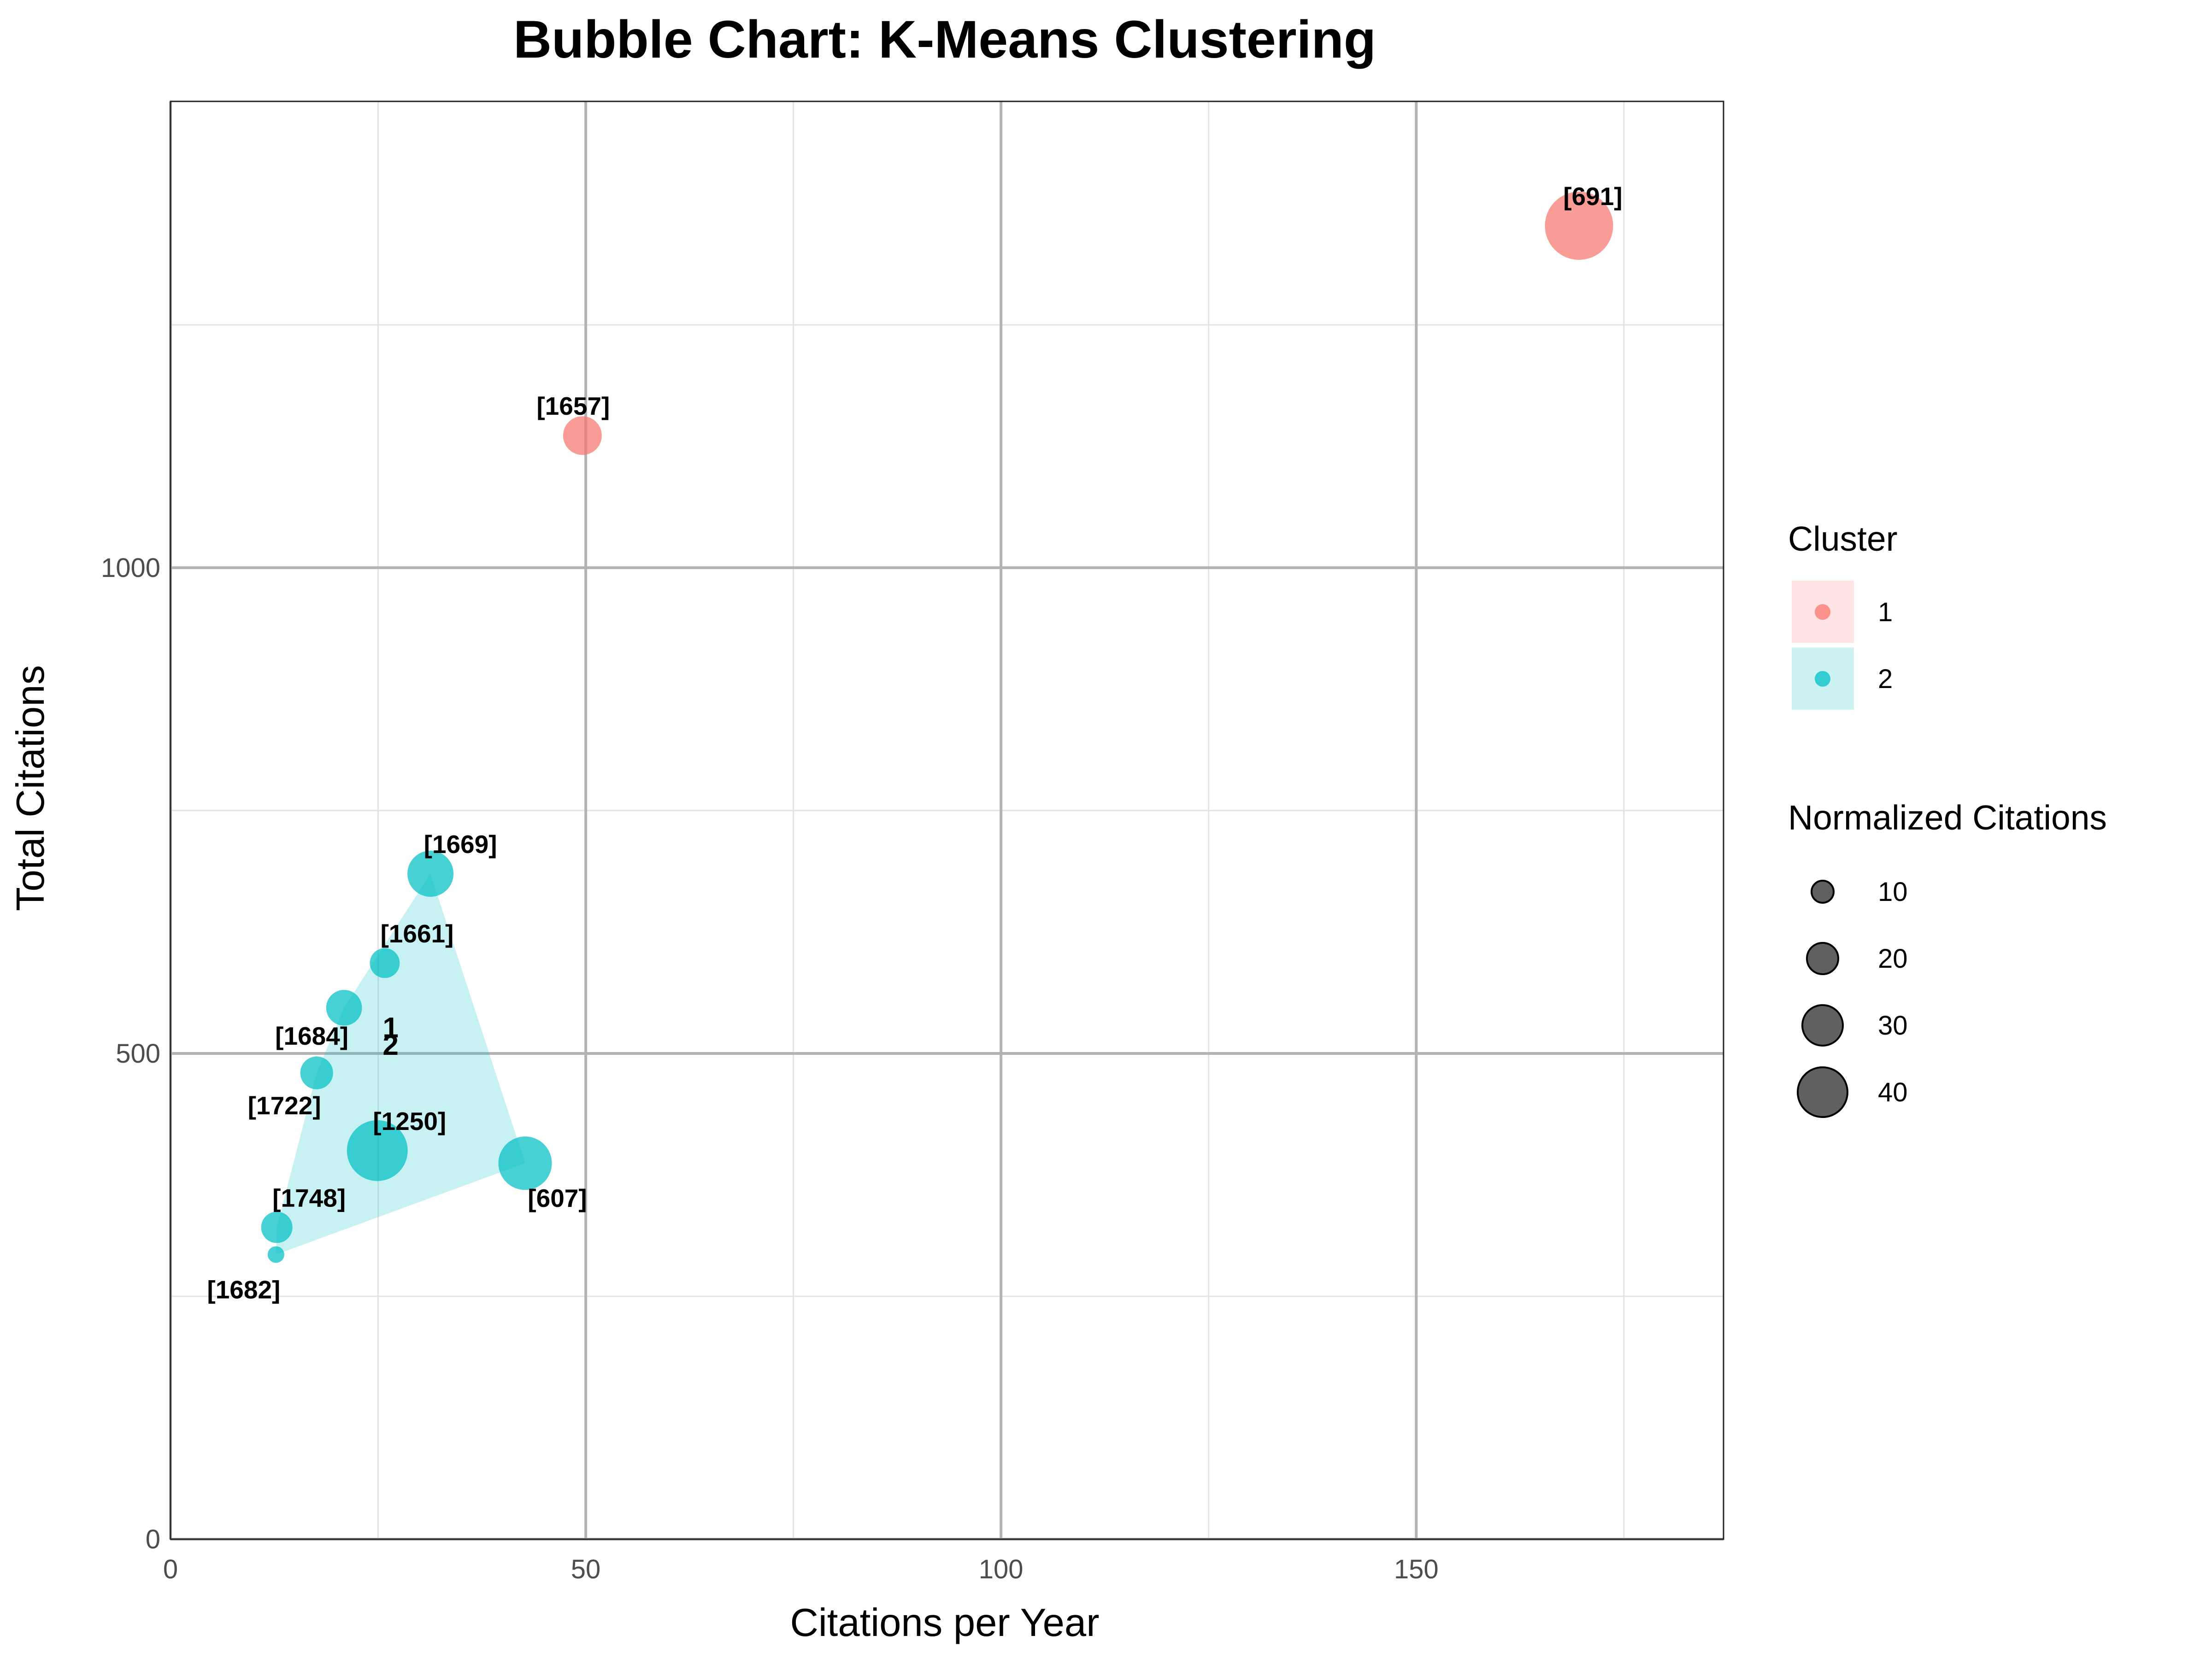  What do you see at coordinates (138, 1054) in the screenshot?
I see `y-tick-label: 500` at bounding box center [138, 1054].